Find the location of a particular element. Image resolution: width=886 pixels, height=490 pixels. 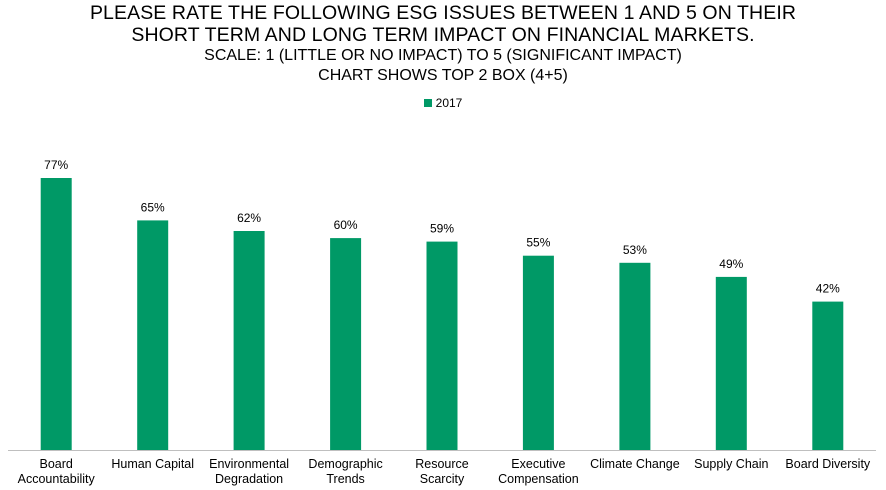

x-tick-label-2-1: Degradation is located at coordinates (249, 479).